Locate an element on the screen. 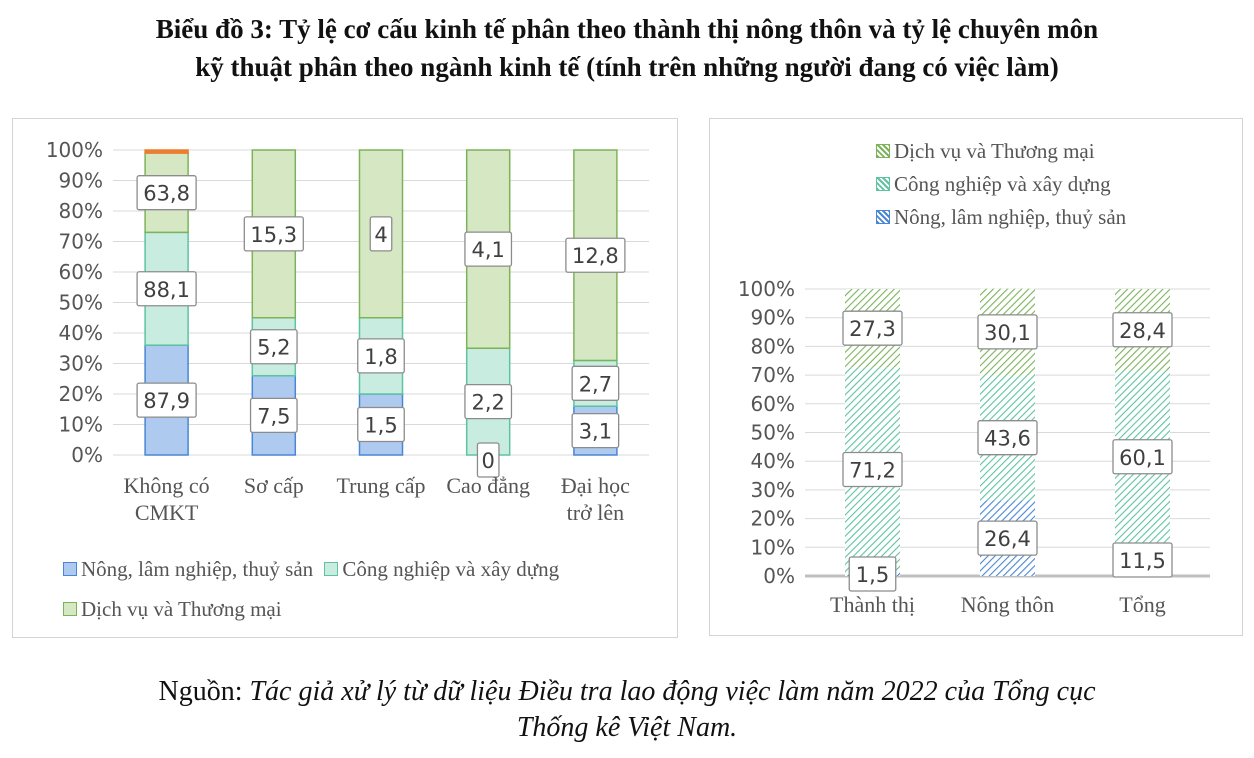  data-label-agriculture: 3,1 is located at coordinates (595, 430).